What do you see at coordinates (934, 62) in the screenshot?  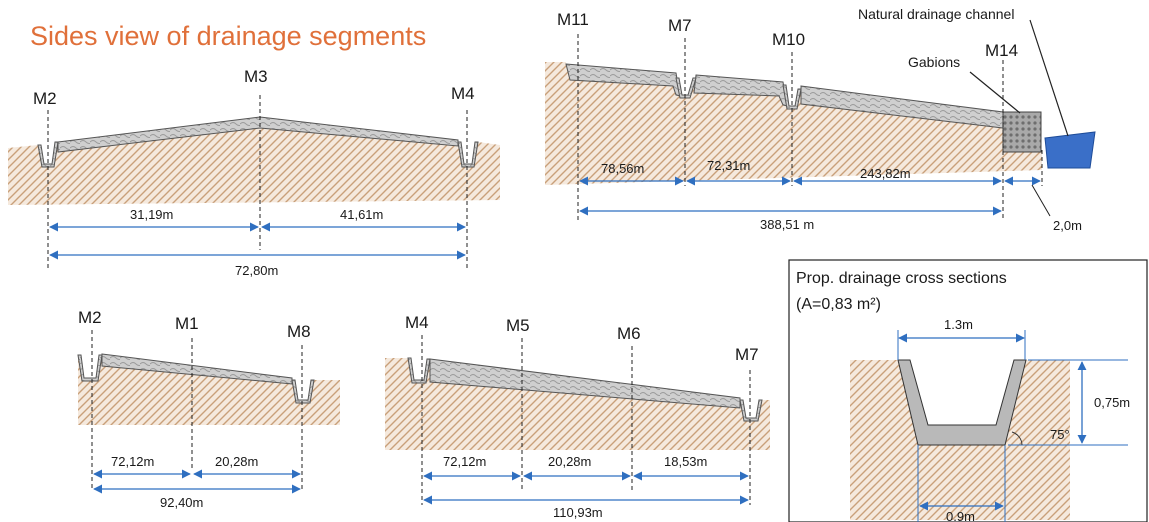 I see `panel-2-gabions-label: Gabions` at bounding box center [934, 62].